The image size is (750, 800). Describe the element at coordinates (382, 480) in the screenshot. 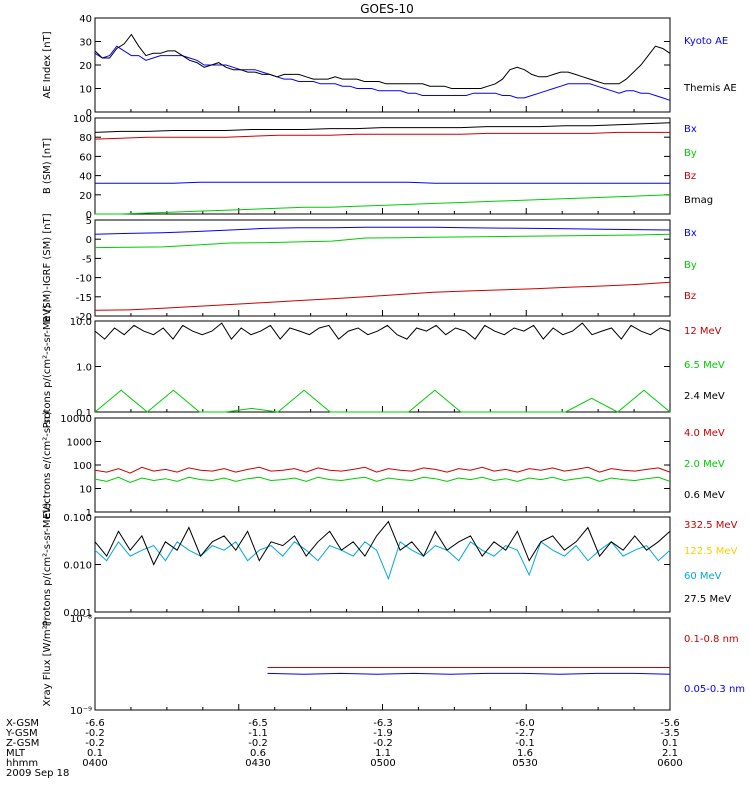

I see `series-line-2-0-mev` at that location.